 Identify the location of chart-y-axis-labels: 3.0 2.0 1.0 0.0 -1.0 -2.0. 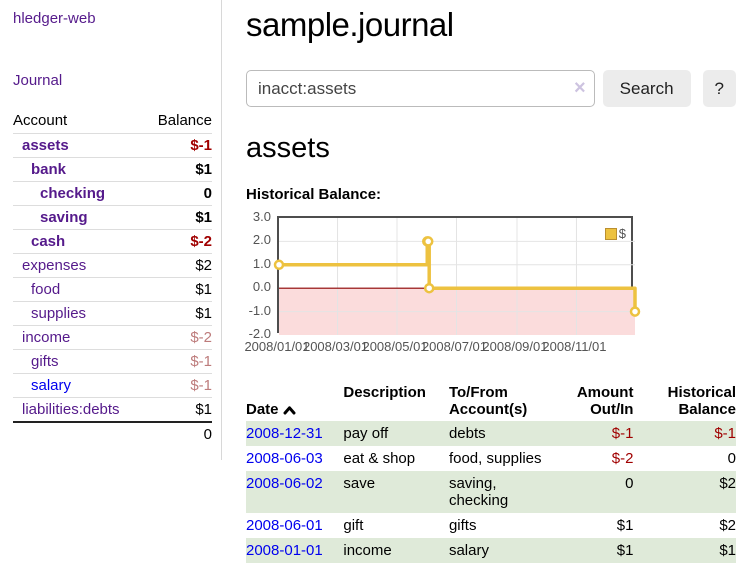
(259, 275).